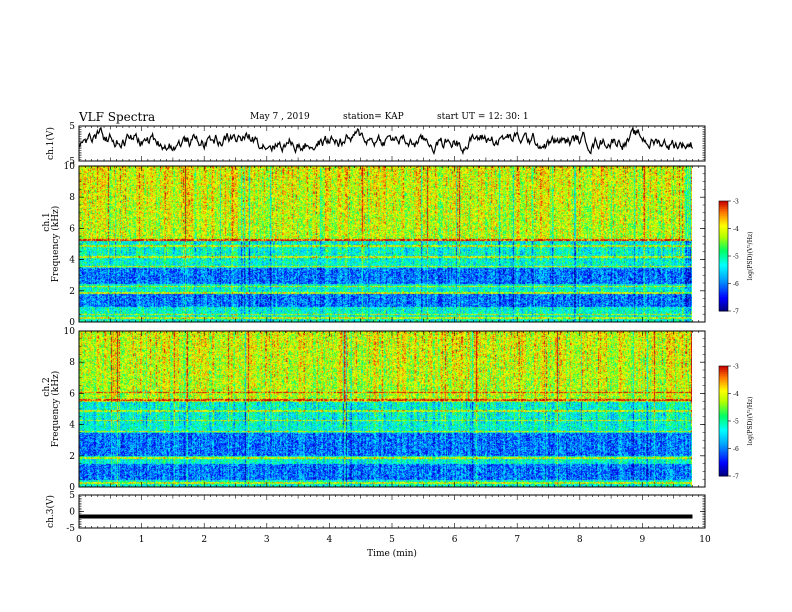 The width and height of the screenshot is (792, 612). Describe the element at coordinates (705, 540) in the screenshot. I see `x-tick-label: 10` at that location.